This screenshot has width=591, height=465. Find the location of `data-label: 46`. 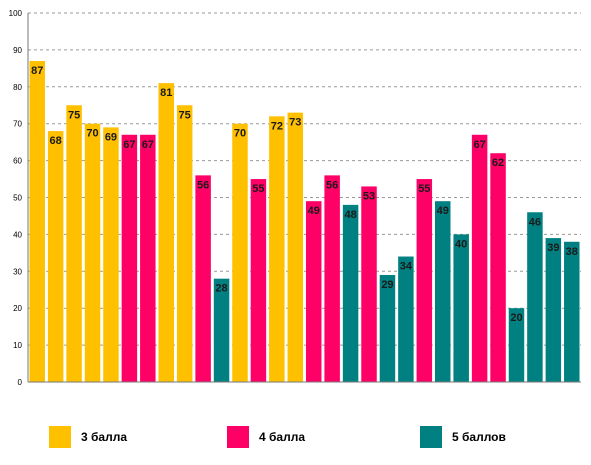

data-label: 46 is located at coordinates (535, 222).